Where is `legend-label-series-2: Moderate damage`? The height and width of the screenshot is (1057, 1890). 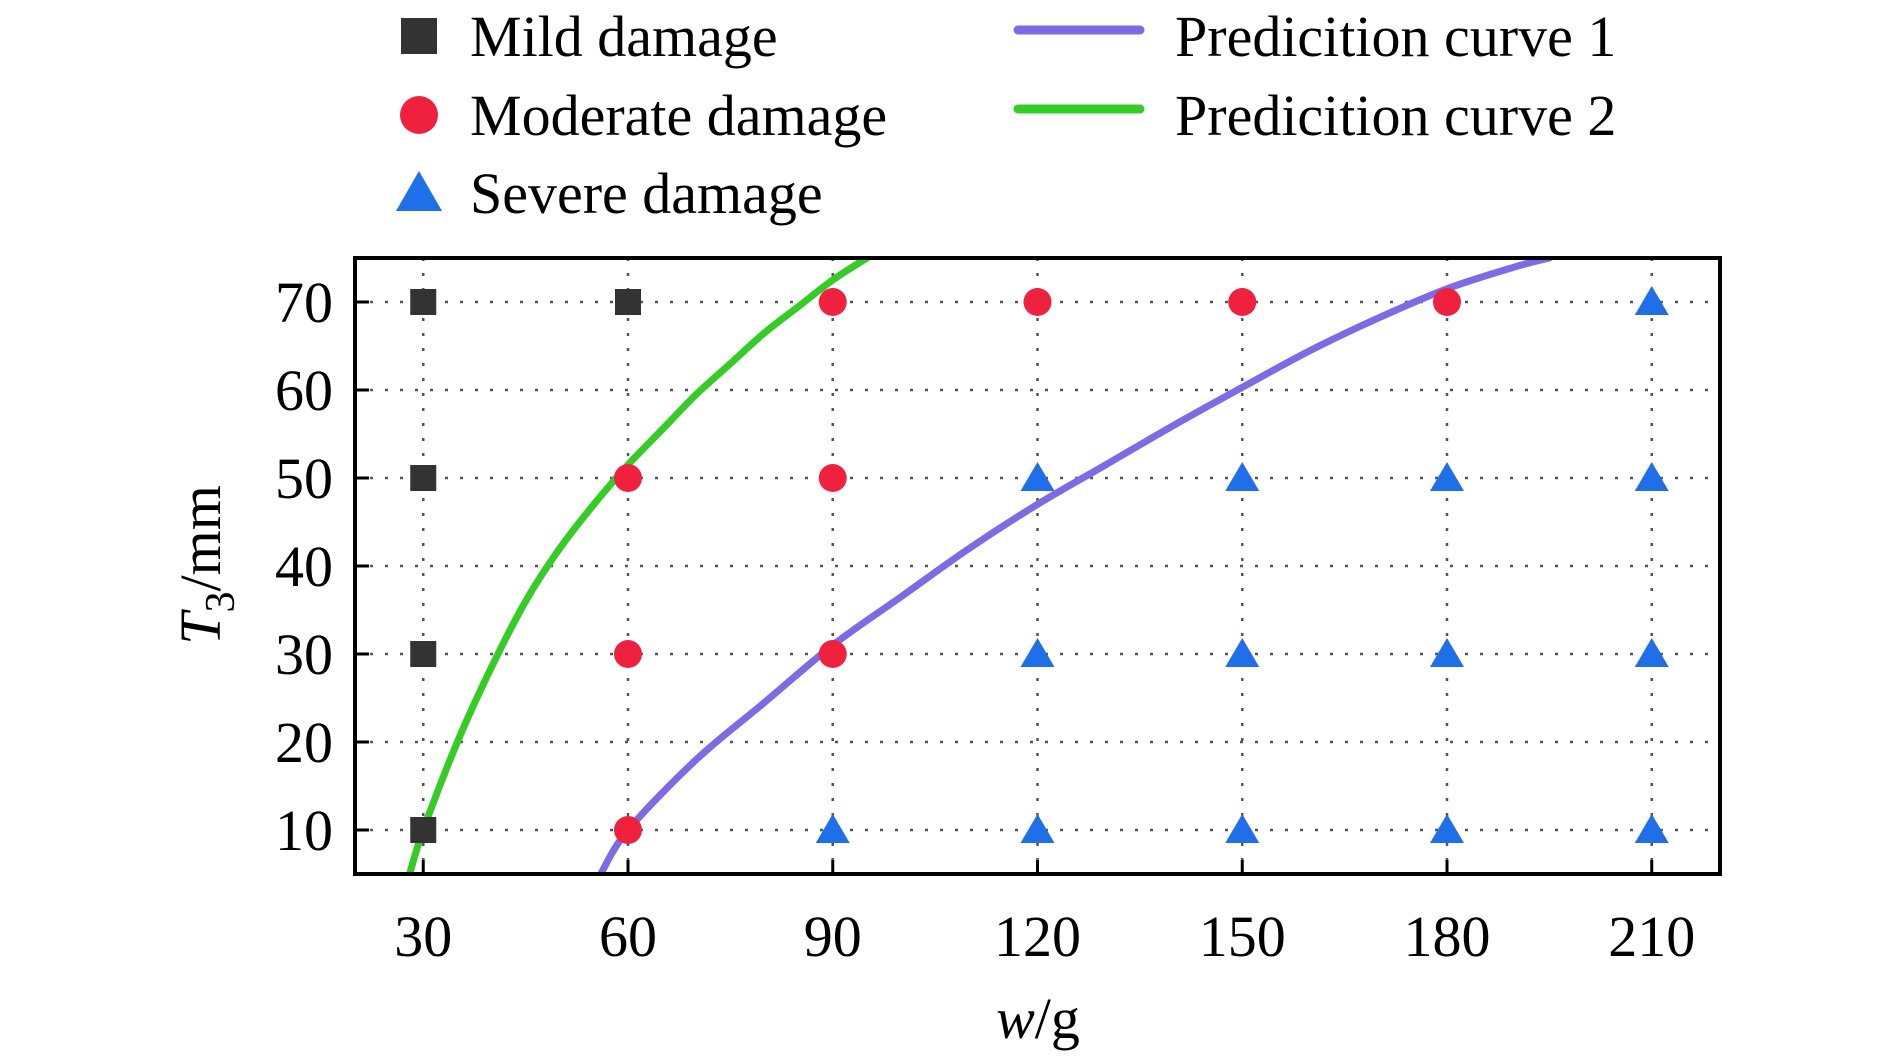 legend-label-series-2: Moderate damage is located at coordinates (678, 115).